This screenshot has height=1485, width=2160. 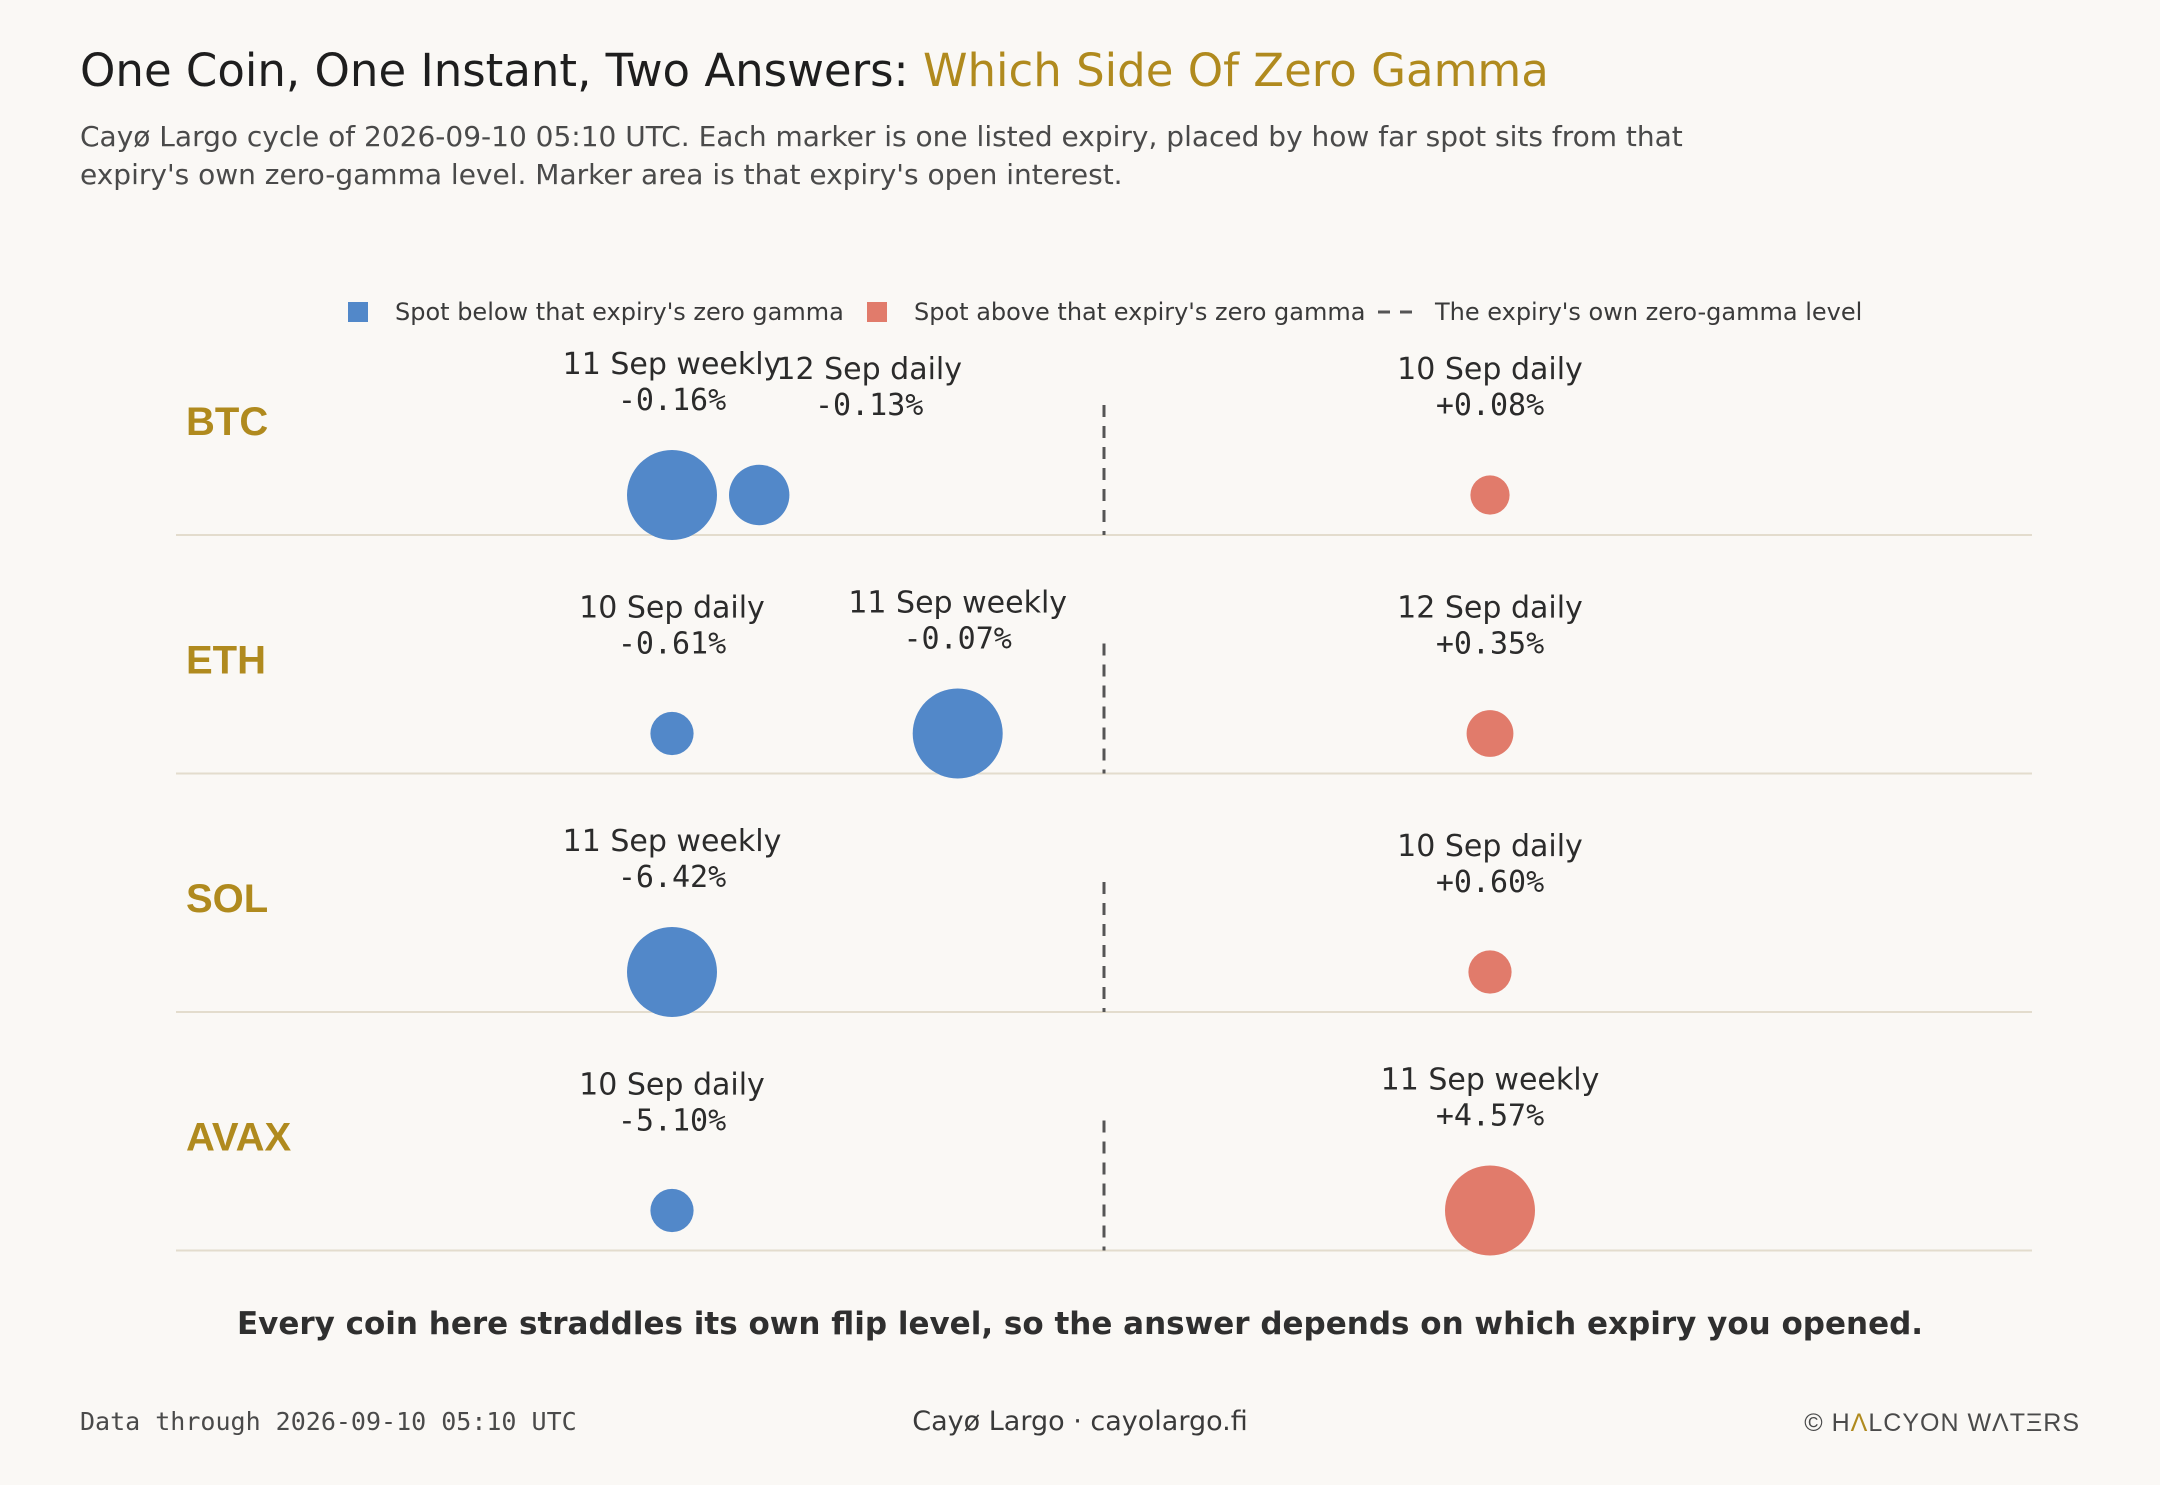 I want to click on expiry-value-label: -0.16%, so click(x=672, y=400).